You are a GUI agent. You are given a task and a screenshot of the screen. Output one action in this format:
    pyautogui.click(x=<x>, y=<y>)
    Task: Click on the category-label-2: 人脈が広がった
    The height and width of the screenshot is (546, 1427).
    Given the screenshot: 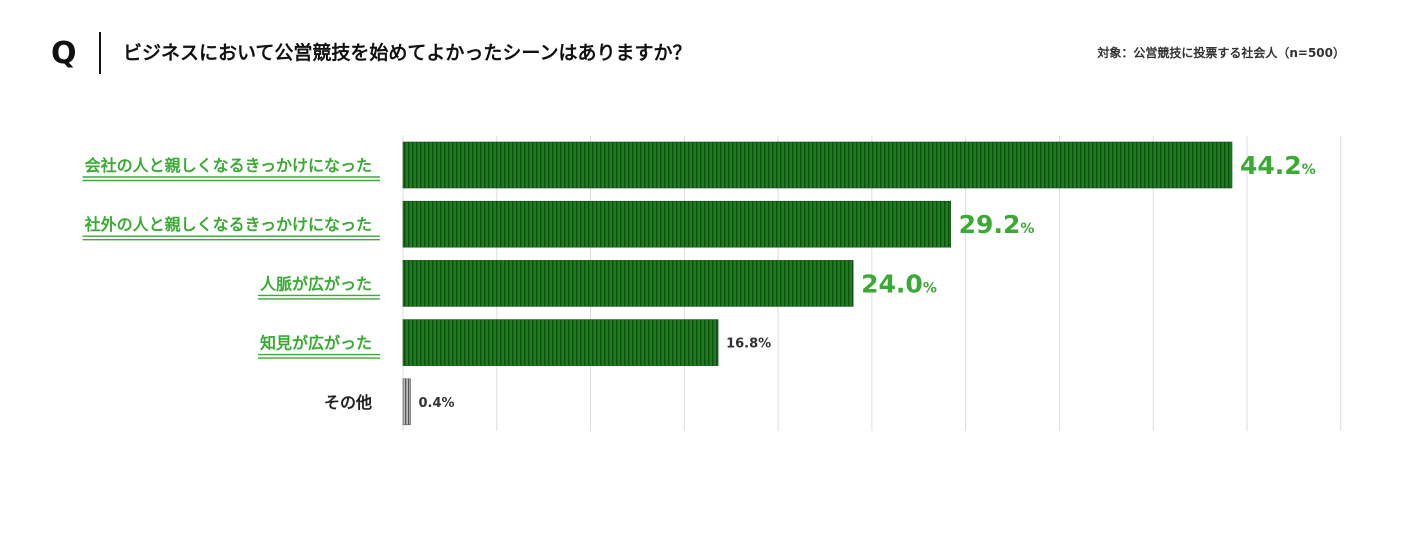 What is the action you would take?
    pyautogui.click(x=316, y=283)
    